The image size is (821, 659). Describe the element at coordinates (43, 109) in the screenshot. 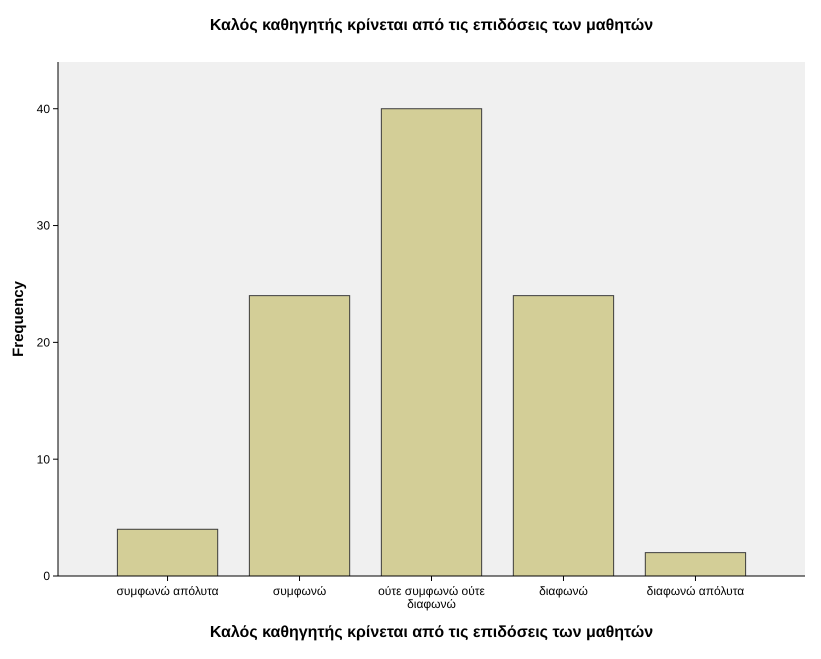

I see `y-tick-label: 40` at that location.